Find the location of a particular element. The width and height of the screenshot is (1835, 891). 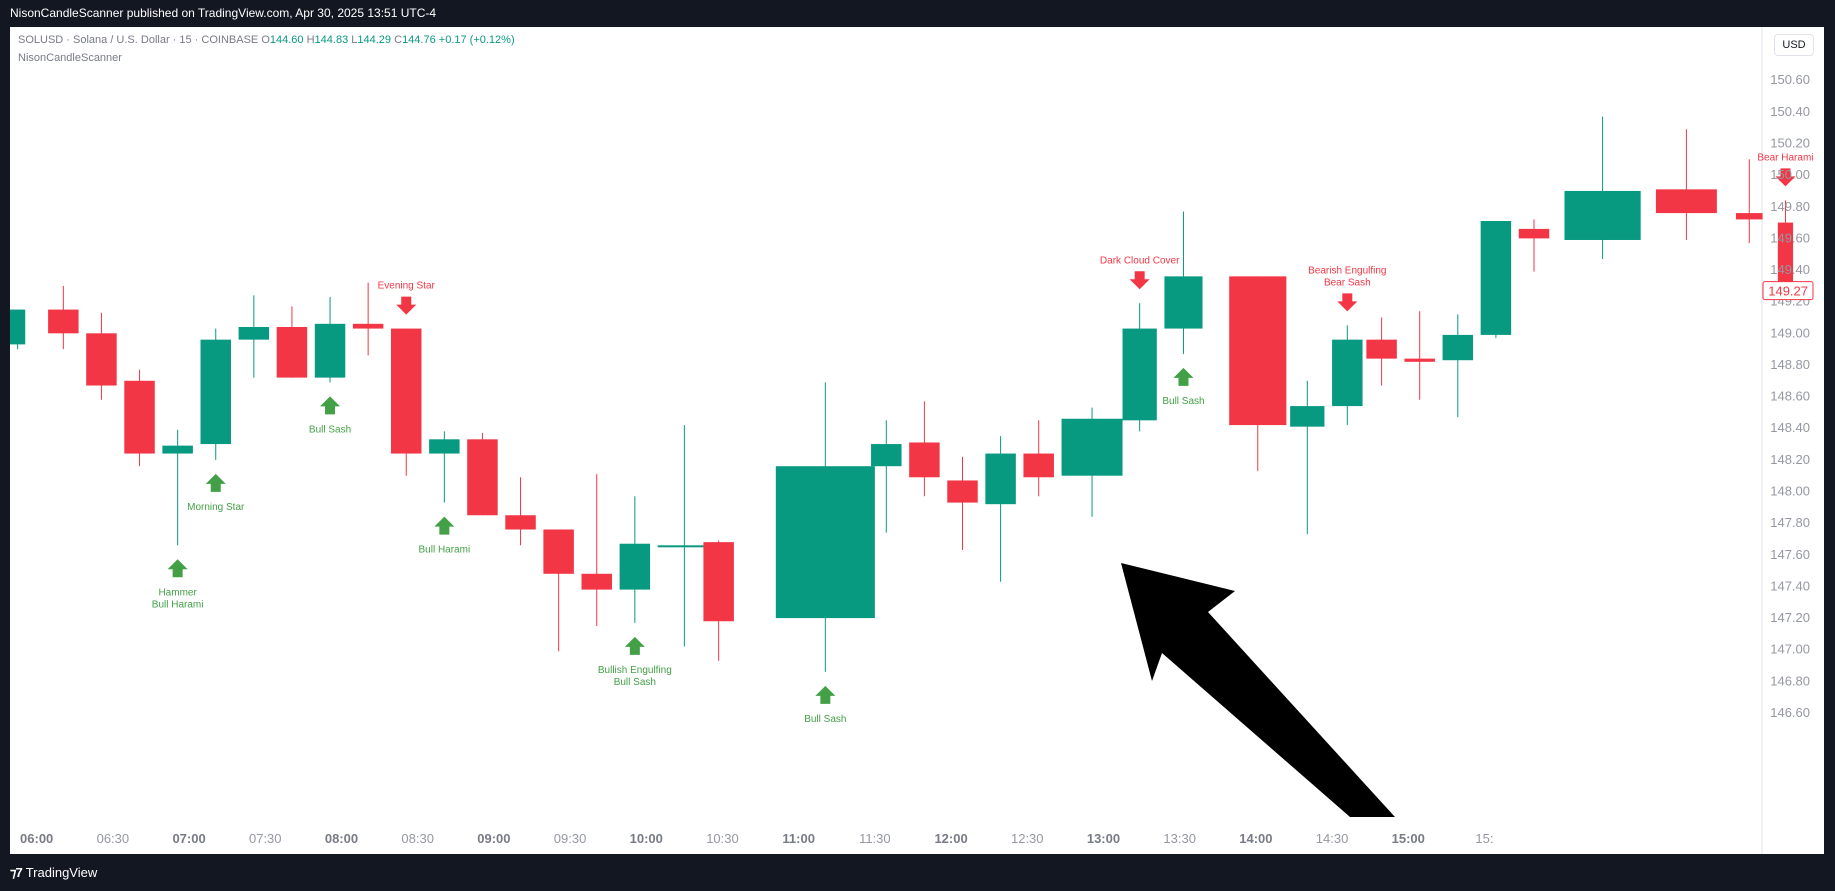

time-tick-label: 06:30 is located at coordinates (113, 838).